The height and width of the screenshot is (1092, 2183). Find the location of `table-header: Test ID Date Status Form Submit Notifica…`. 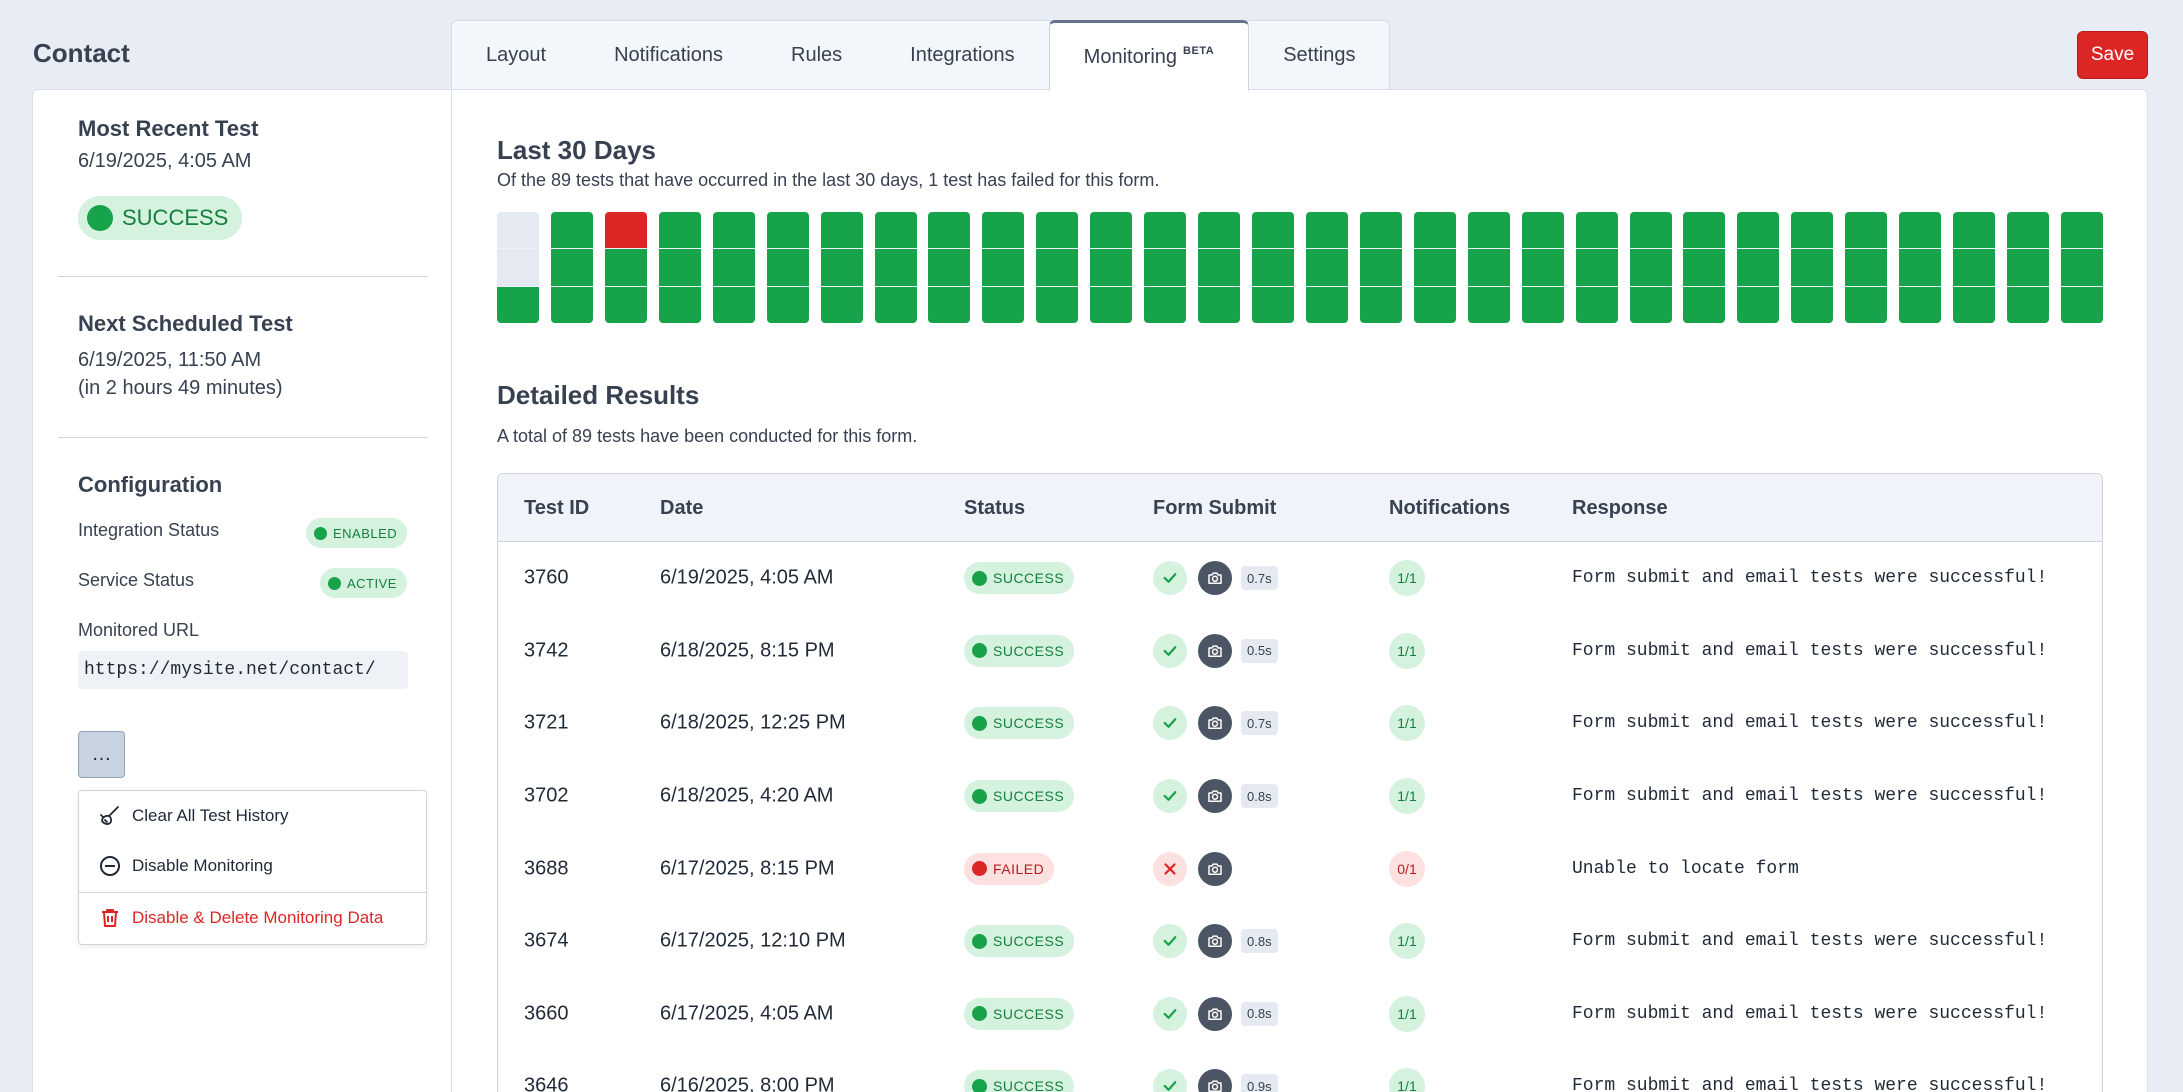

table-header: Test ID Date Status Form Submit Notifica… is located at coordinates (1300, 508).